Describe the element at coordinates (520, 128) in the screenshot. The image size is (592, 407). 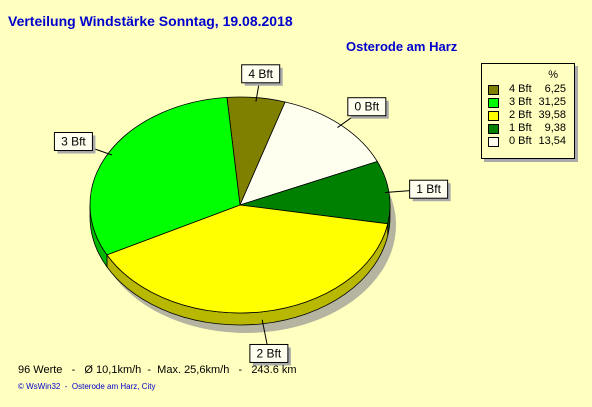
I see `legend-label: 1 Bft` at that location.